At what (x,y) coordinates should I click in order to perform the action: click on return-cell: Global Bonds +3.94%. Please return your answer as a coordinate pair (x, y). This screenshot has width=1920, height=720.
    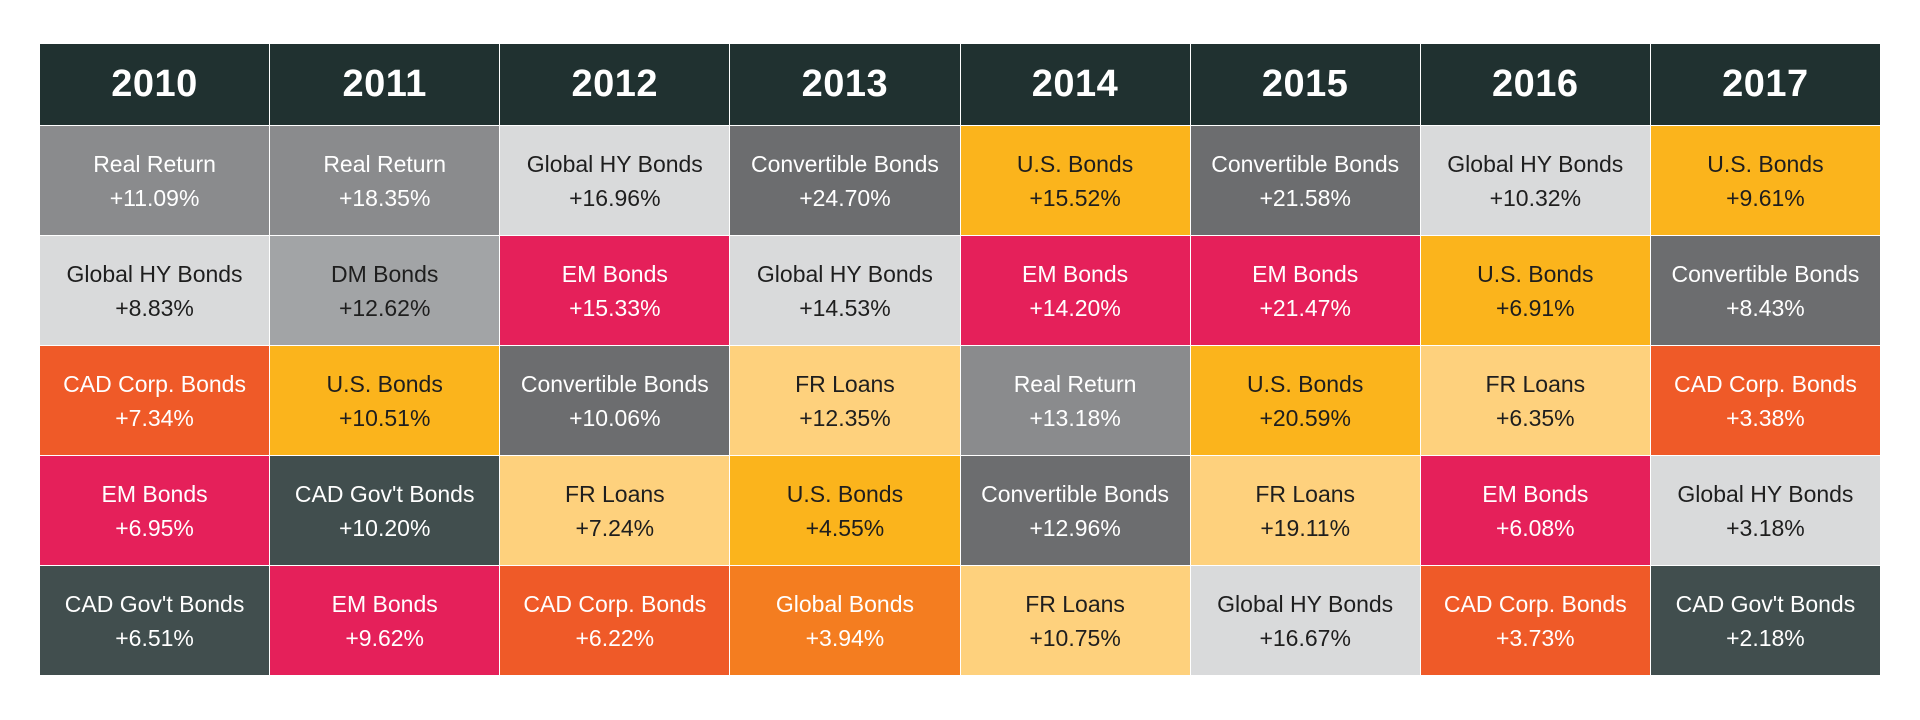
    Looking at the image, I should click on (845, 620).